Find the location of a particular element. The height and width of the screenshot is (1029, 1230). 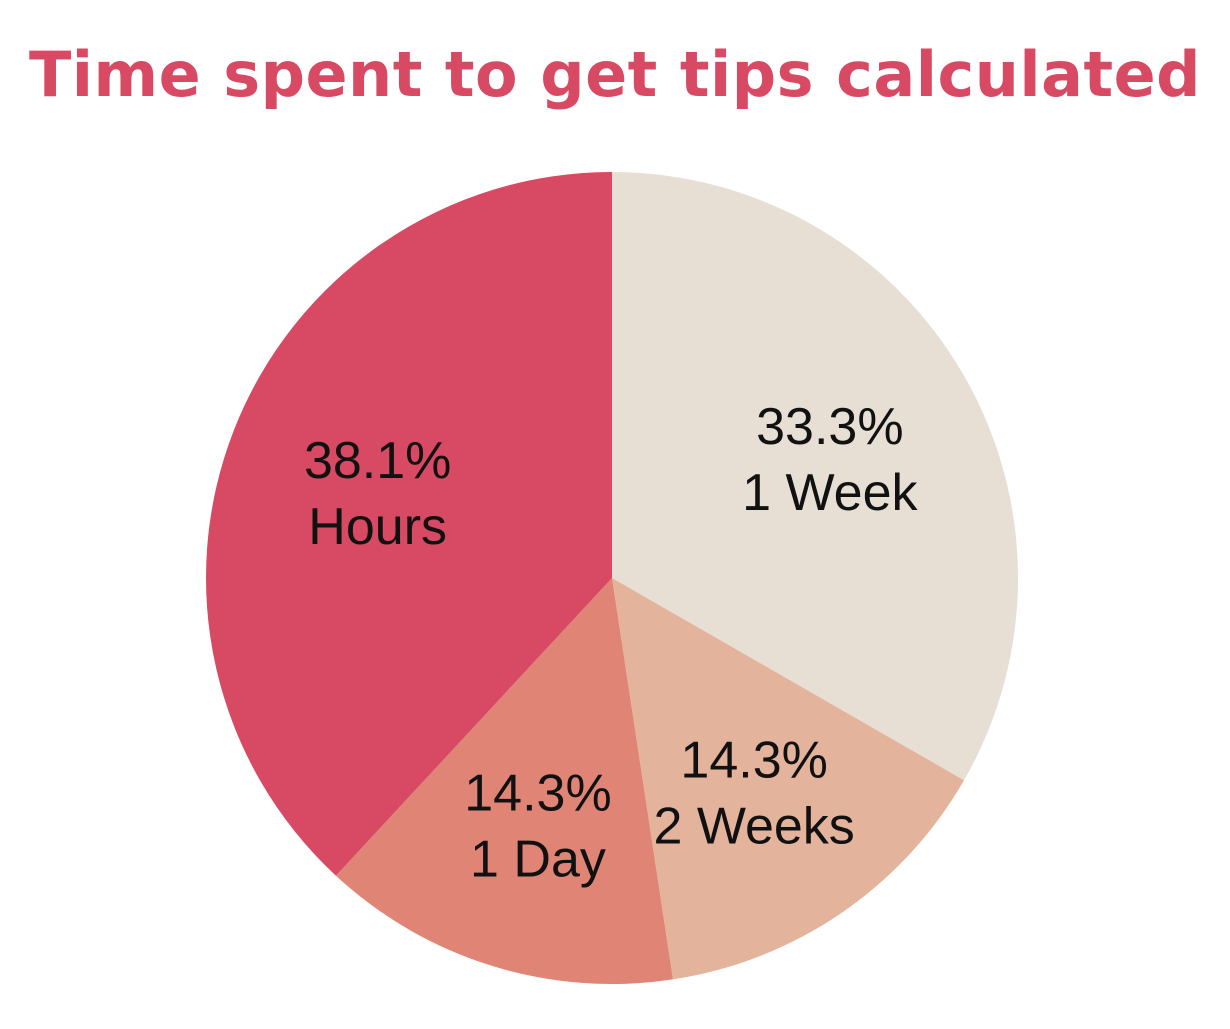

slice-percent-label: 38.1% is located at coordinates (377, 461).